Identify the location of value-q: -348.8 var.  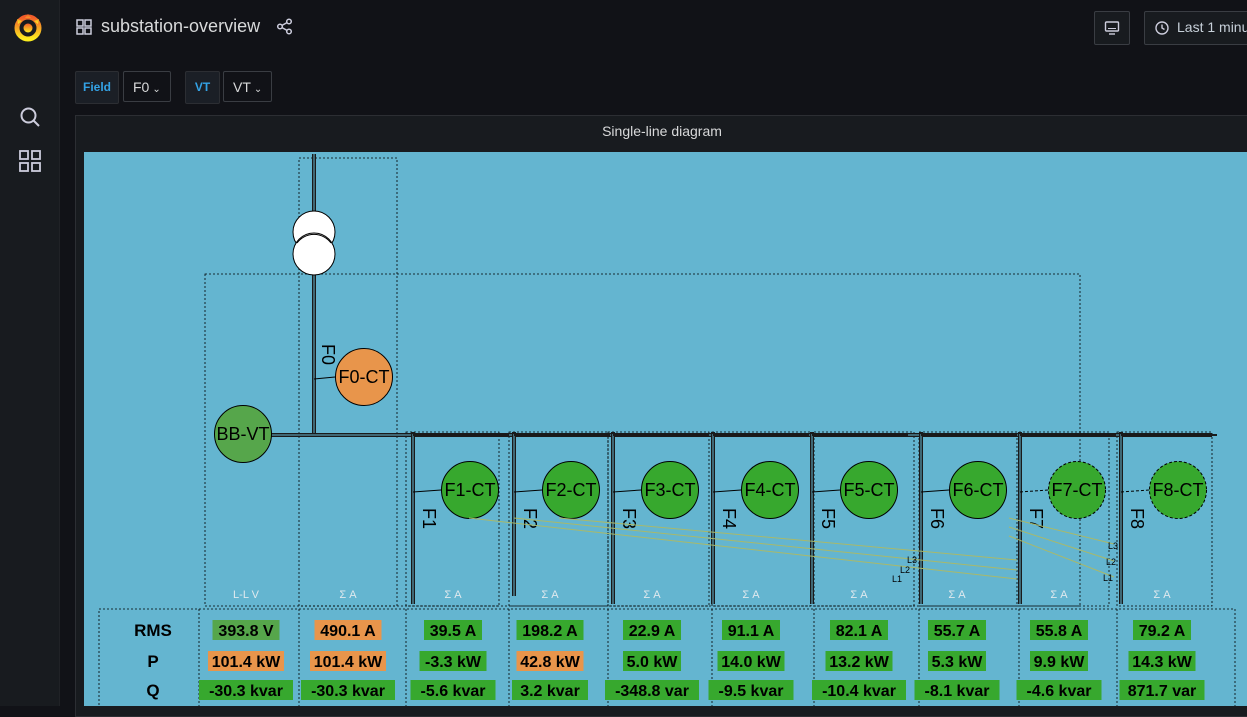
(652, 691).